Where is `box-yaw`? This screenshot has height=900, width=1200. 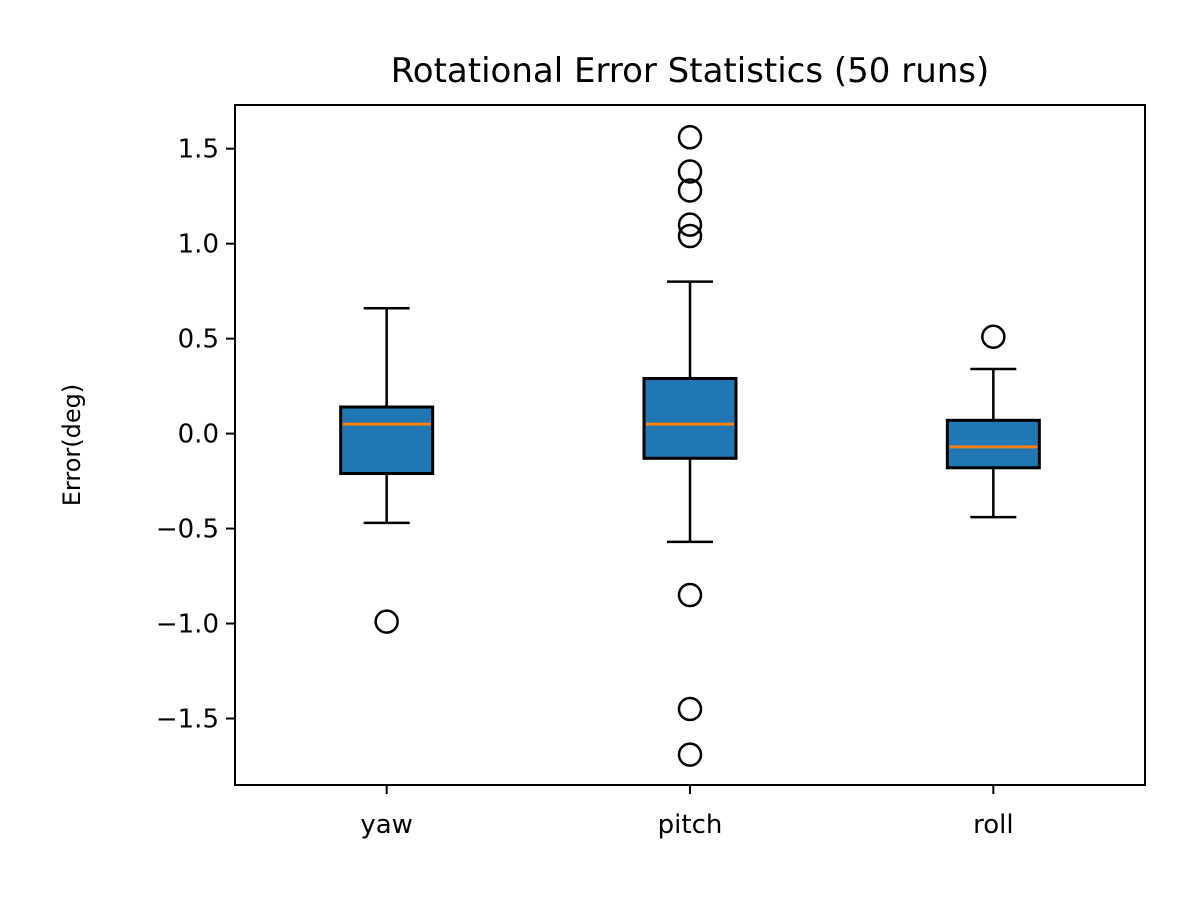
box-yaw is located at coordinates (387, 470).